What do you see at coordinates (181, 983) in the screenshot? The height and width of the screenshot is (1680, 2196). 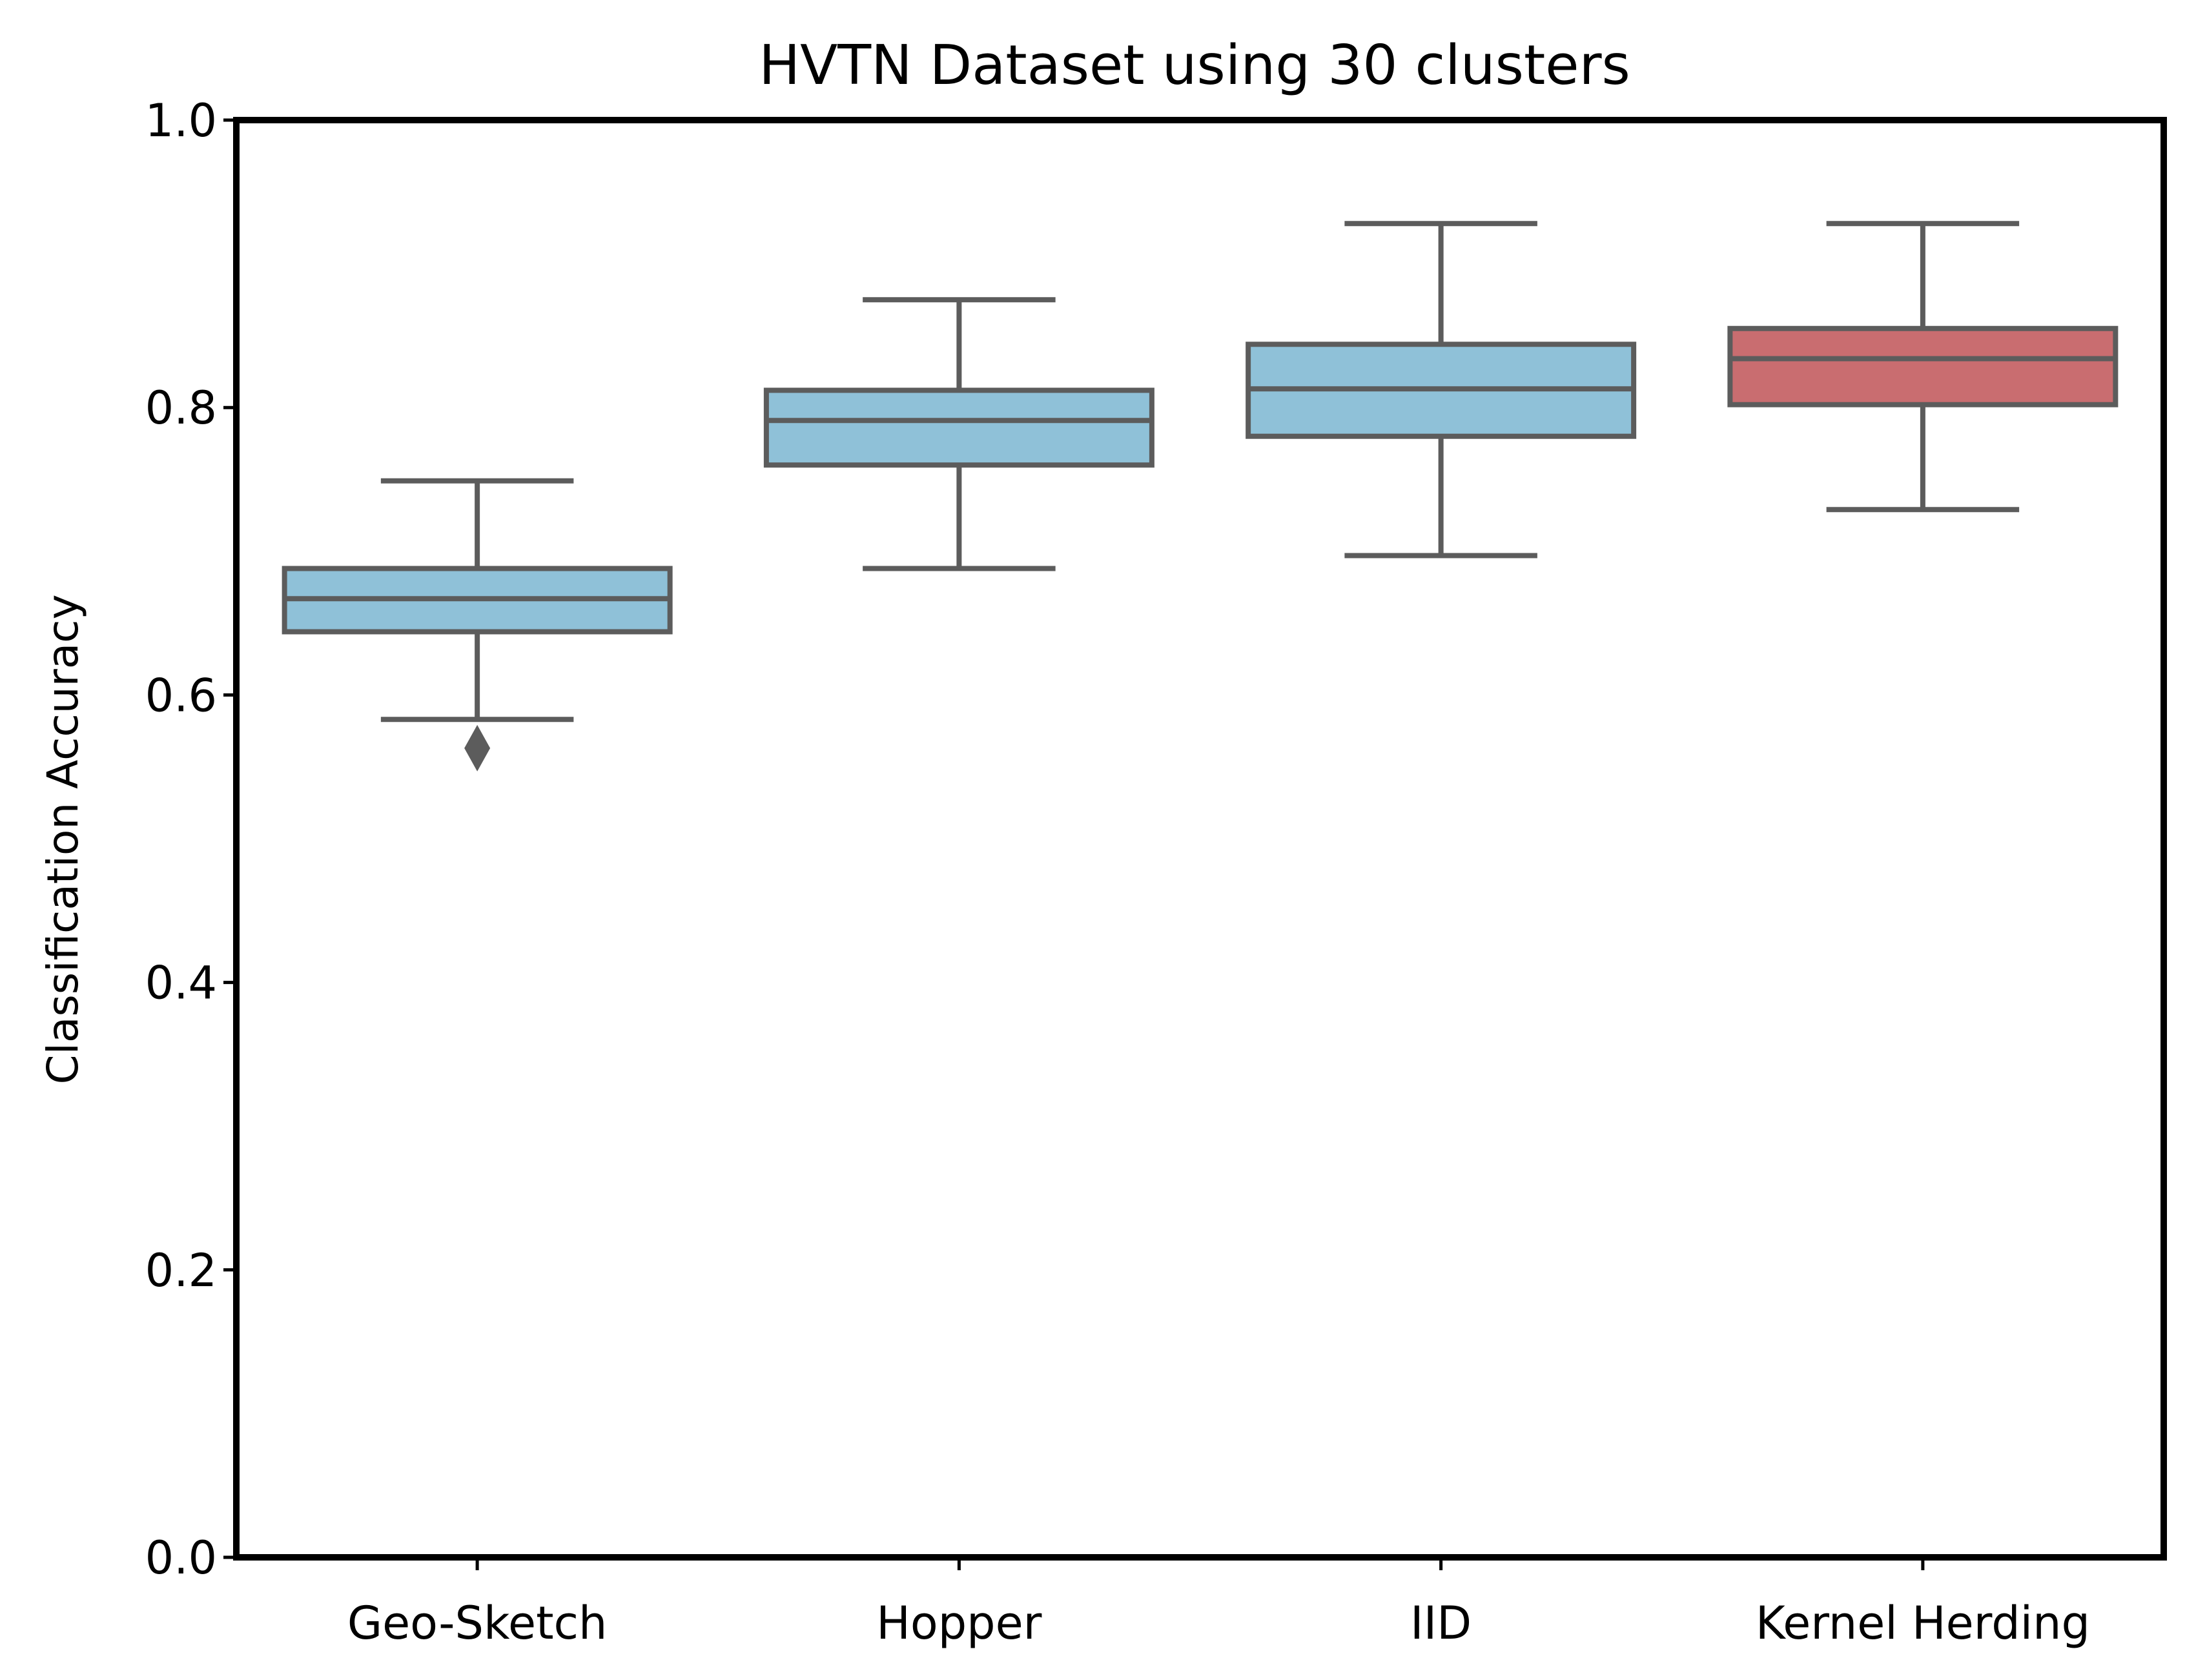 I see `y-tick-label: 0.4` at bounding box center [181, 983].